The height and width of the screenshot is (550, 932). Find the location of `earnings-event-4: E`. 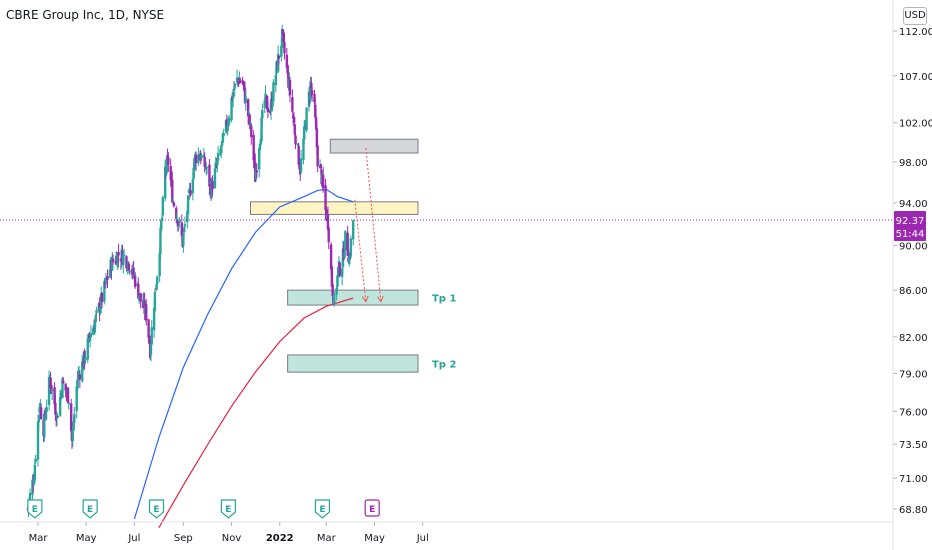

earnings-event-4: E is located at coordinates (228, 509).